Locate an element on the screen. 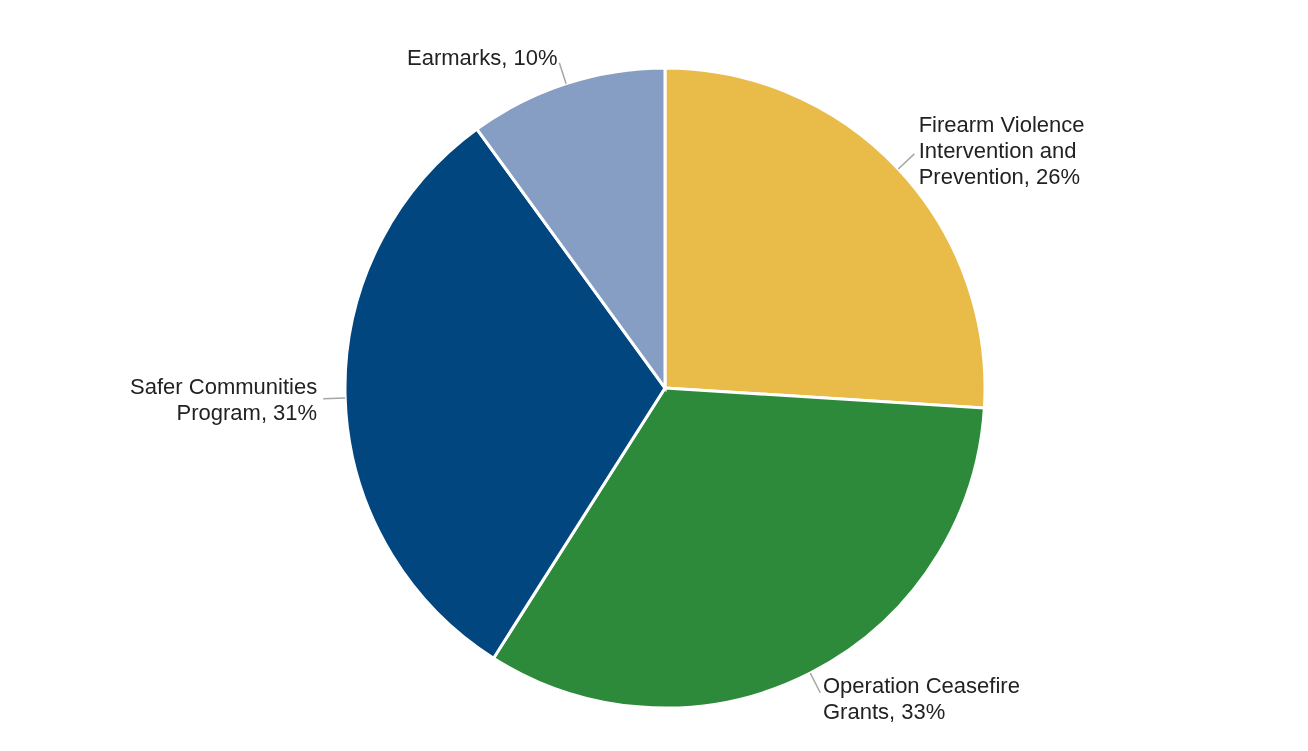 The image size is (1308, 751). slice-label: Earmarks, 10% is located at coordinates (482, 57).